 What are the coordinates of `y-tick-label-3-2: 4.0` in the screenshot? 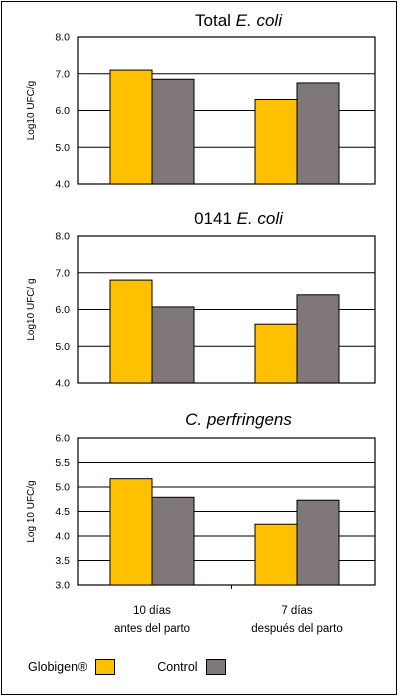 It's located at (62, 537).